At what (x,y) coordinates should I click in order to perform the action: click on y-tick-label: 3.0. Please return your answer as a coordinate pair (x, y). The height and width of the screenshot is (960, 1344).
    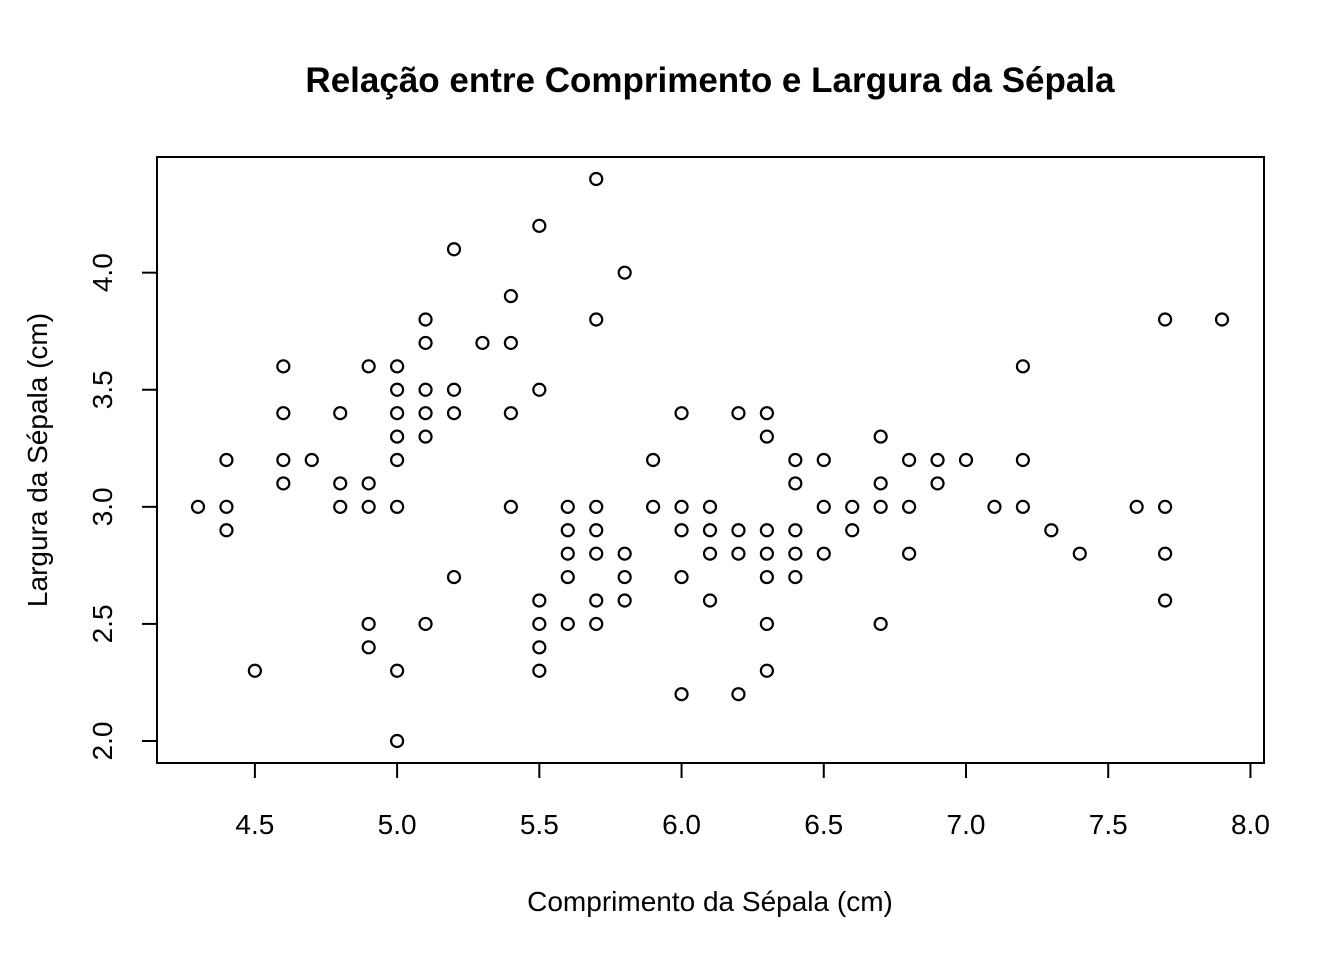
    Looking at the image, I should click on (102, 506).